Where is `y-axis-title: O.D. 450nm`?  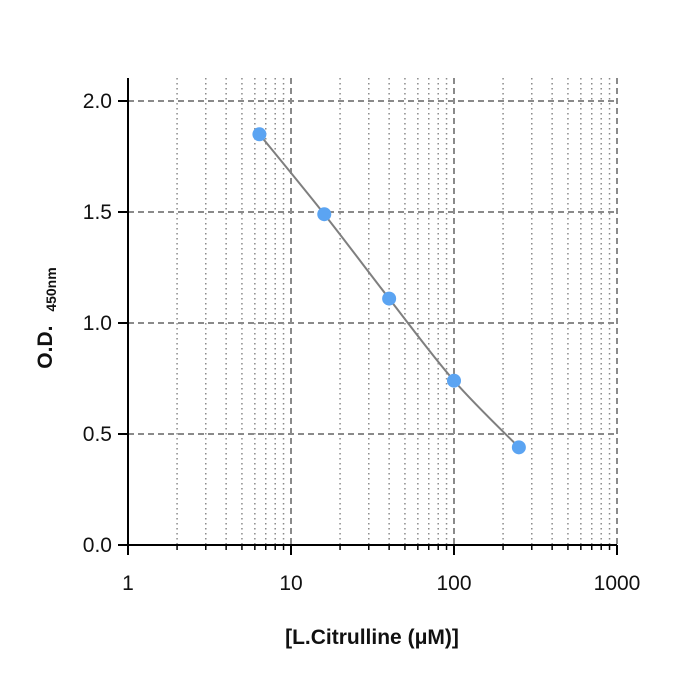 y-axis-title: O.D. 450nm is located at coordinates (46, 317).